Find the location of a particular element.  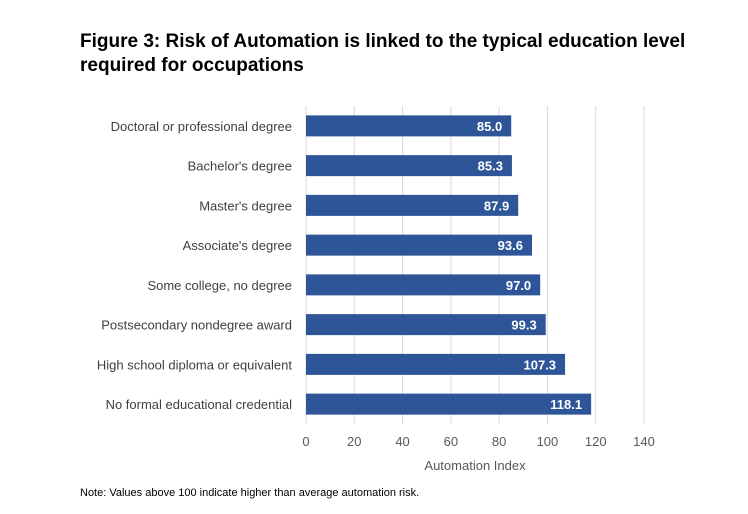

category-label: Bachelor's degree is located at coordinates (240, 166).